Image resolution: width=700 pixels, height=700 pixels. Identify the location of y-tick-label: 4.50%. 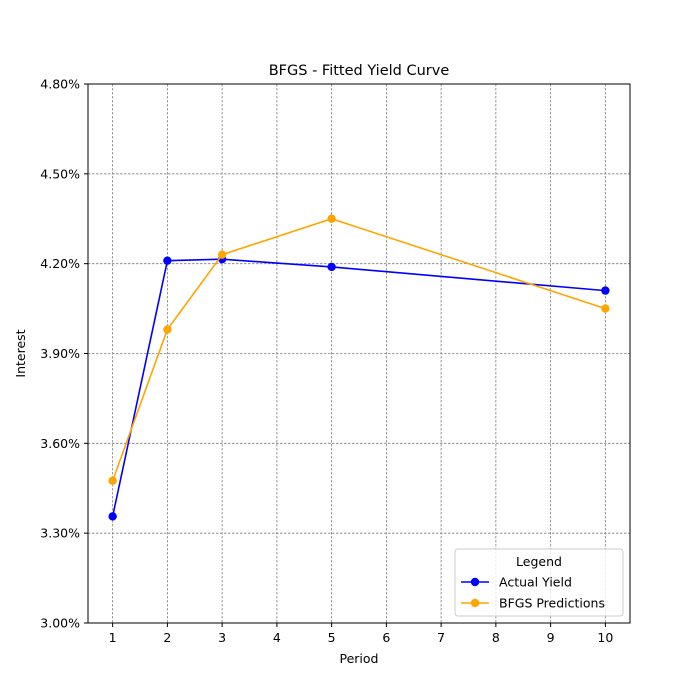
(60, 173).